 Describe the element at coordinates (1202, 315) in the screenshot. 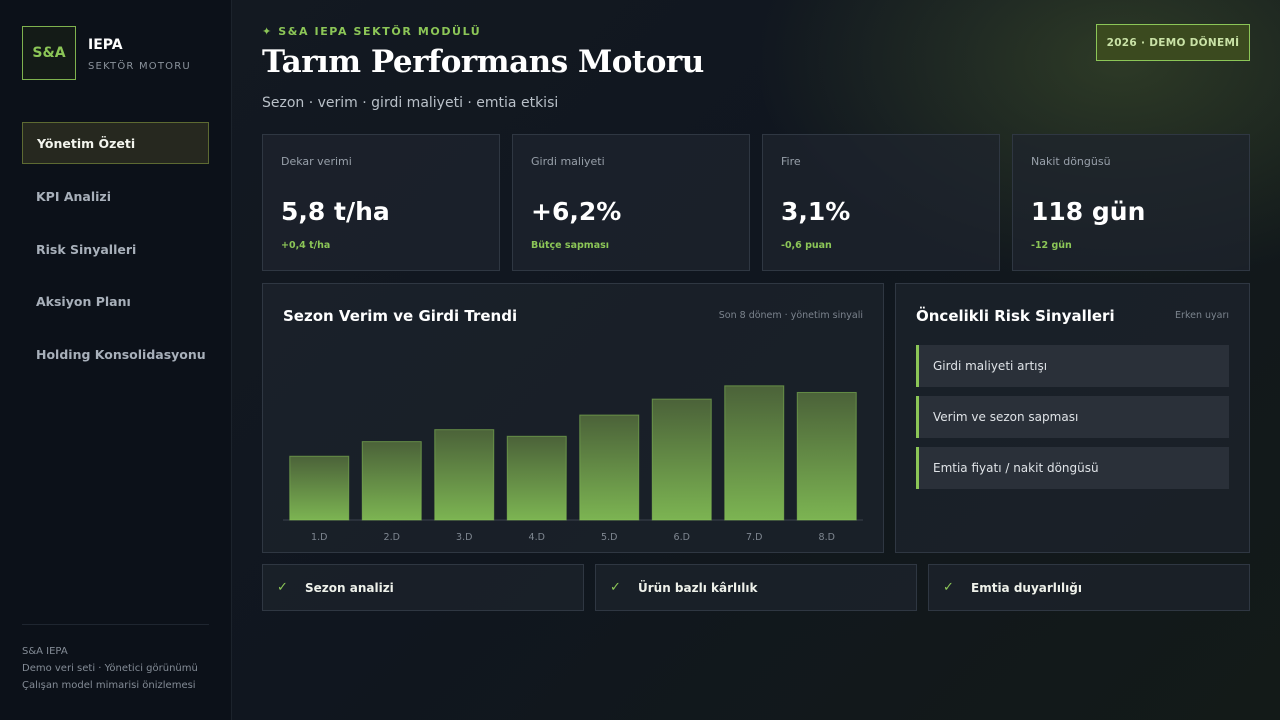

I see `risk-panel-note: Erken uyarı` at that location.